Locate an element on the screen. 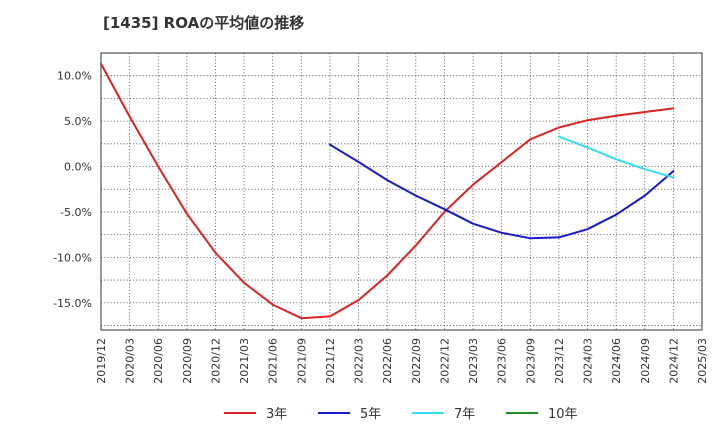  legend-label-3: 7年 is located at coordinates (464, 414).